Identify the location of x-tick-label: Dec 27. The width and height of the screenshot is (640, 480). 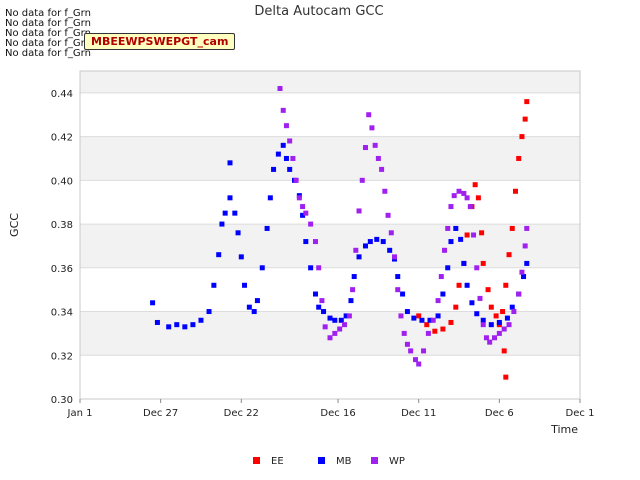
(160, 413).